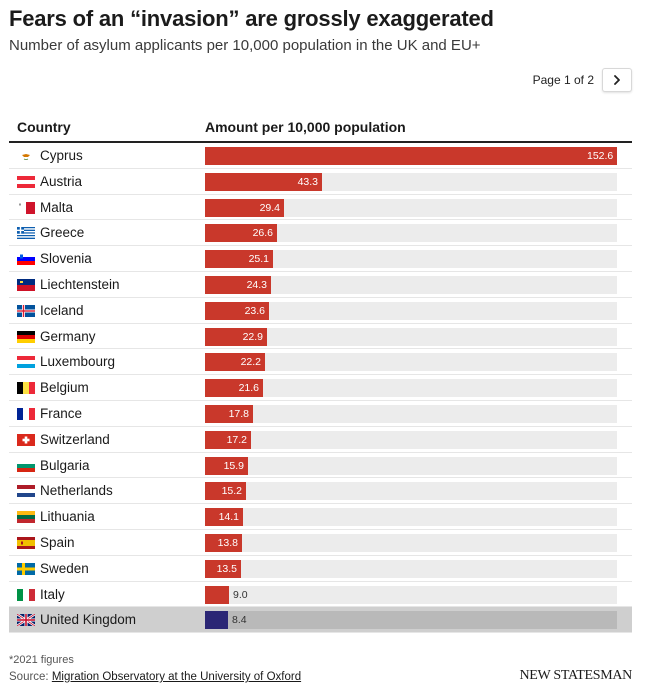 The height and width of the screenshot is (691, 646). What do you see at coordinates (223, 542) in the screenshot?
I see `bar-es` at bounding box center [223, 542].